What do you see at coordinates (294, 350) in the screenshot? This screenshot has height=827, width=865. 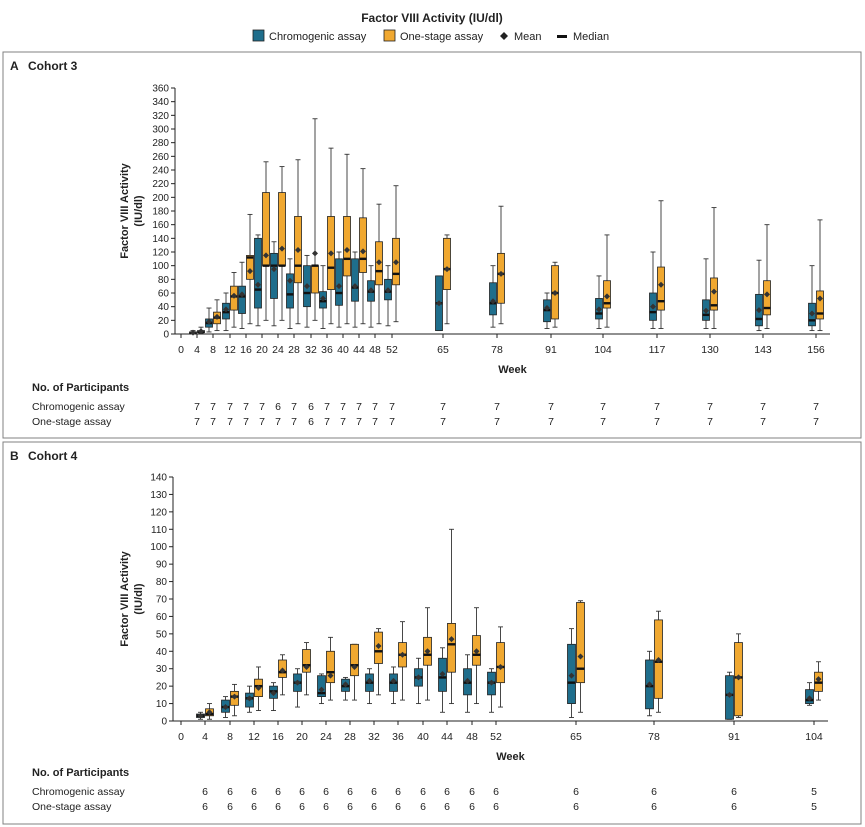 I see `x-tick-label: 28` at bounding box center [294, 350].